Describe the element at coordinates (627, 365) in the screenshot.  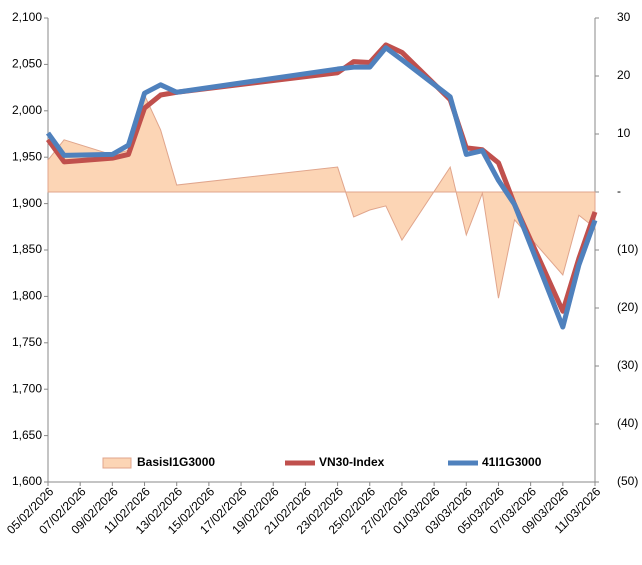
I see `y2-tick-label: (30)` at that location.